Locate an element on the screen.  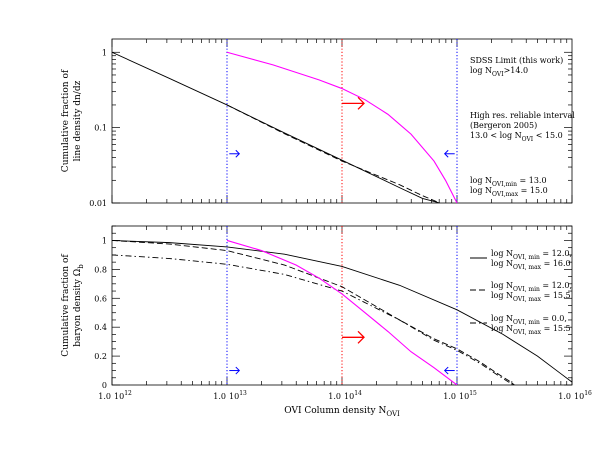
bottom-y-tick-label: 0.4 is located at coordinates (100, 327).